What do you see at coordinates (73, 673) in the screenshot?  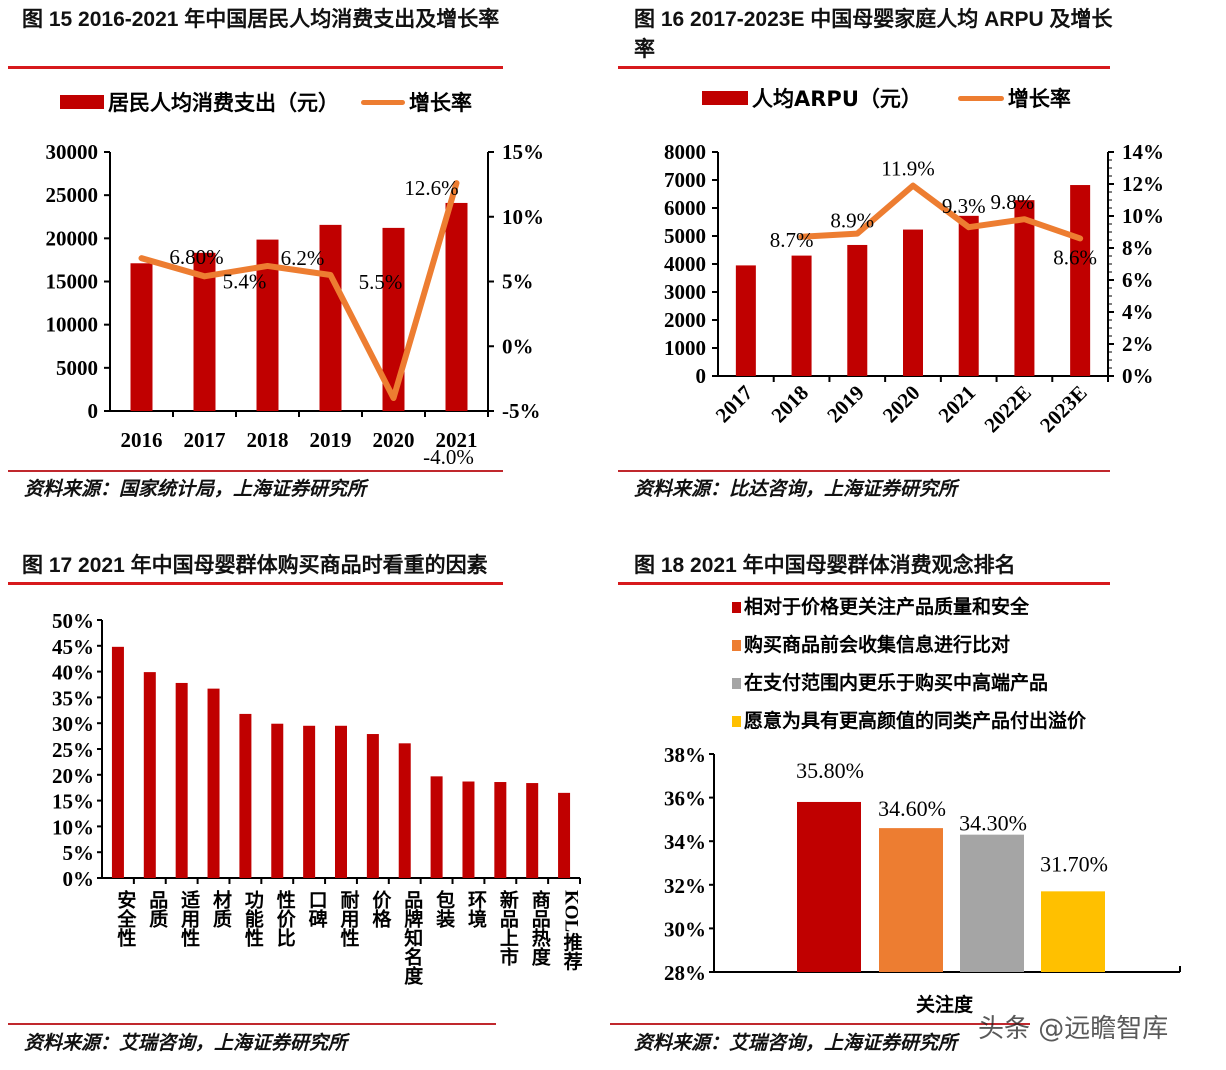 I see `svg-text: 40%` at bounding box center [73, 673].